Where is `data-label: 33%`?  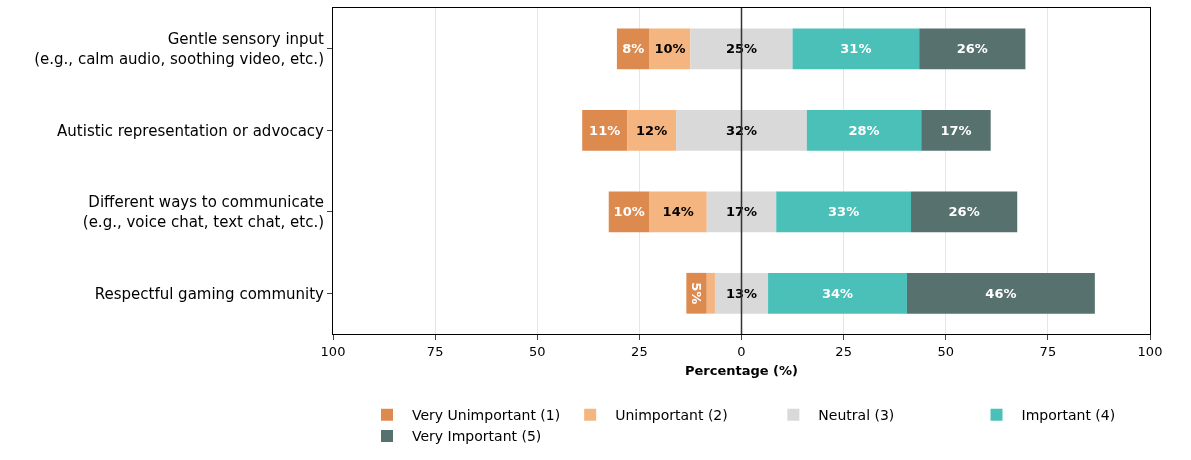 data-label: 33% is located at coordinates (844, 212).